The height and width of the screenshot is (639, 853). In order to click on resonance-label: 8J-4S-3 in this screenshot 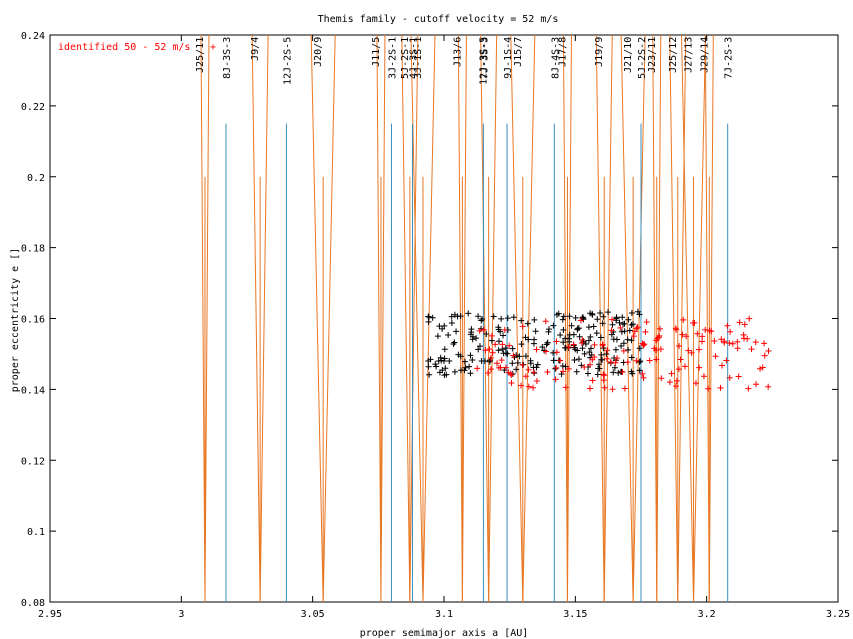, I will do `click(555, 58)`.